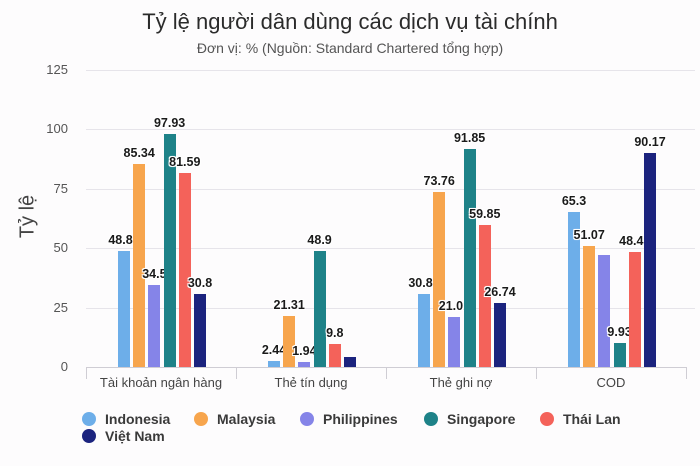  I want to click on legend-item-philippines: Philippines, so click(349, 419).